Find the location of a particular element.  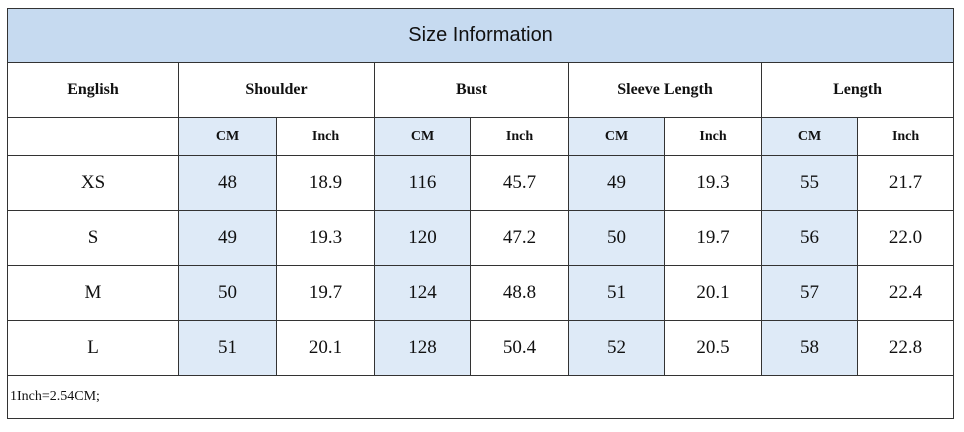

size-label: M is located at coordinates (93, 293).